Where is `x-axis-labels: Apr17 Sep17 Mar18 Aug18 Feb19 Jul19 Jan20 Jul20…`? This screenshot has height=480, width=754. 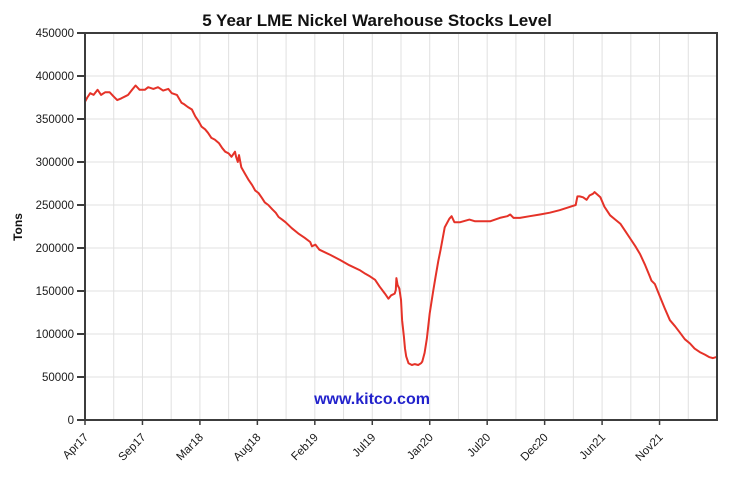
x-axis-labels: Apr17 Sep17 Mar18 Aug18 Feb19 Jul19 Jan20 Jul20… is located at coordinates (363, 448).